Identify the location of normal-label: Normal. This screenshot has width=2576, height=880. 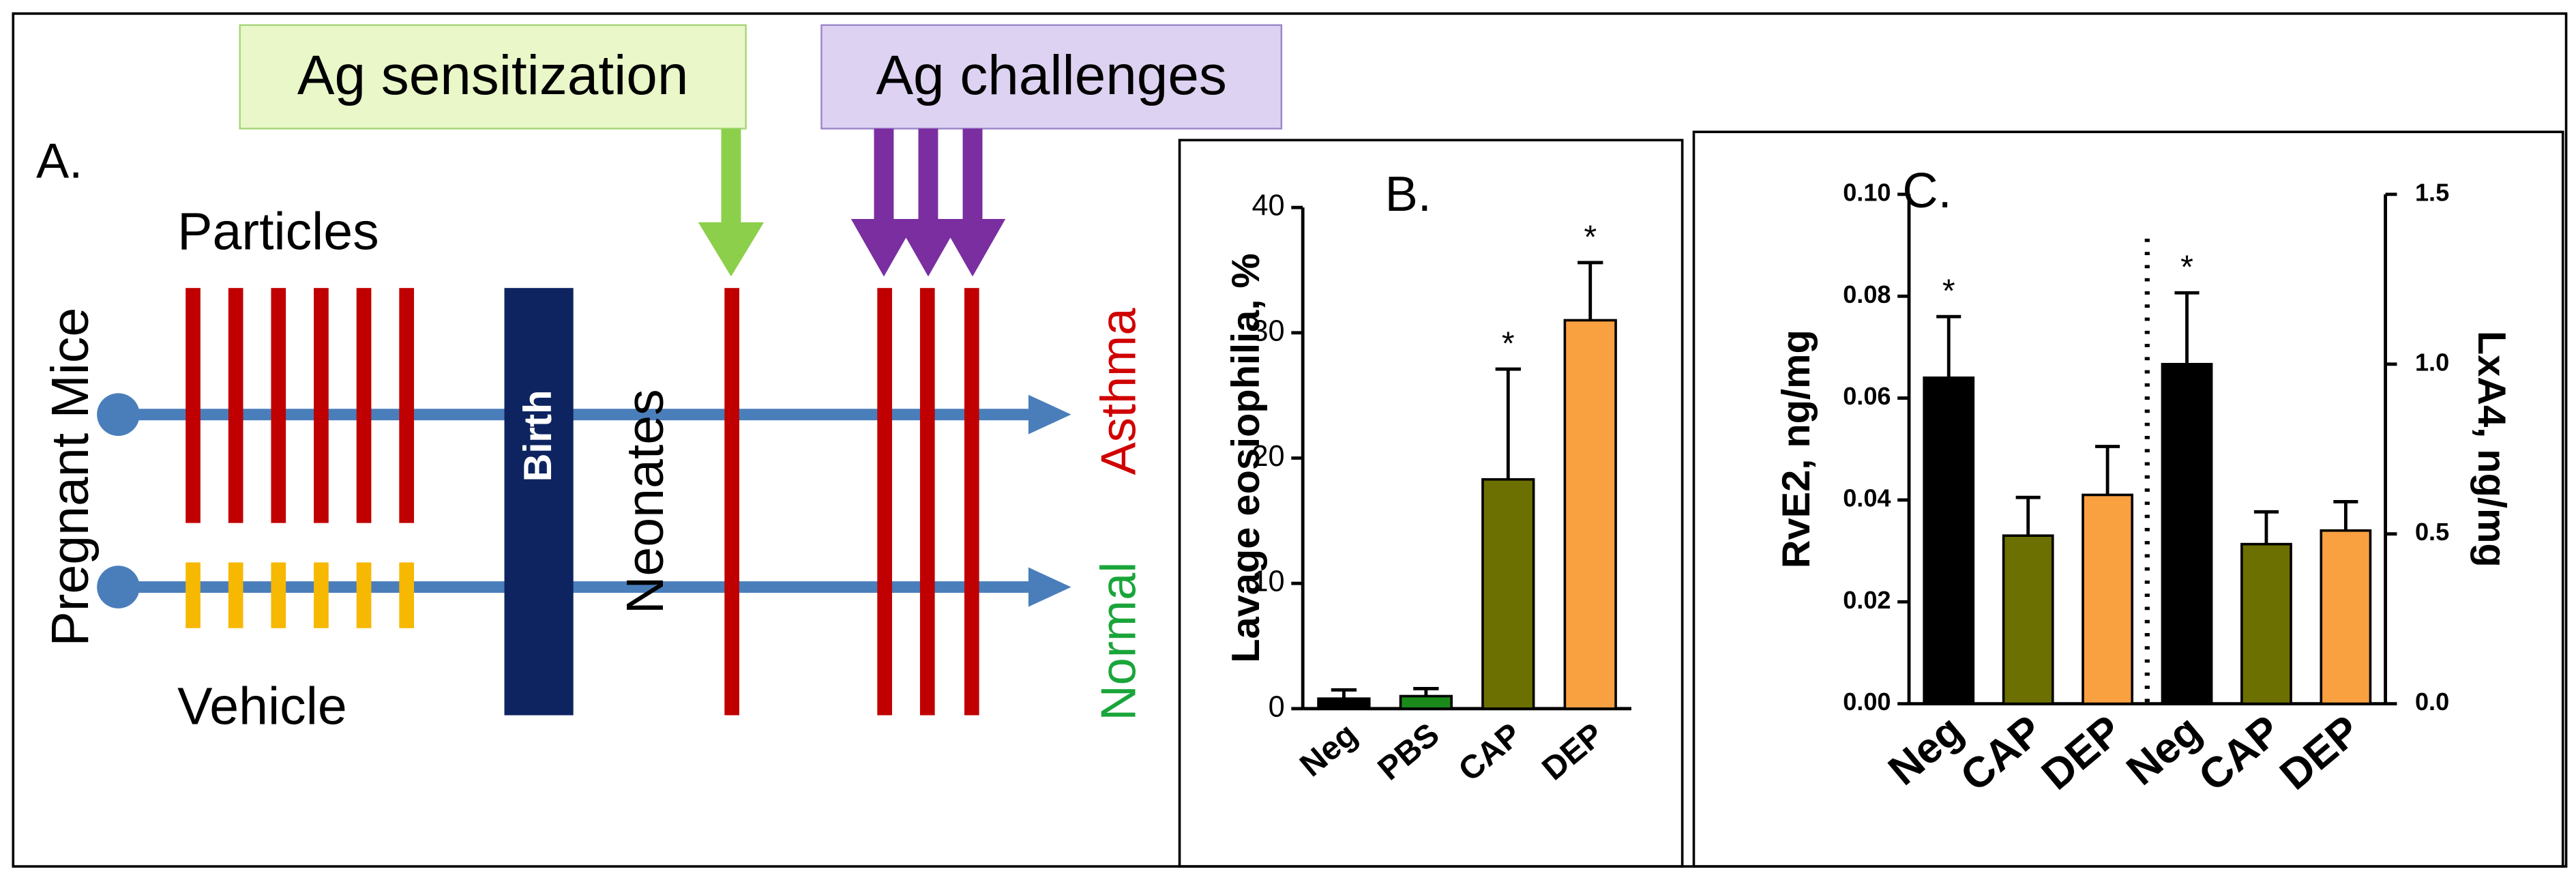
(1118, 641).